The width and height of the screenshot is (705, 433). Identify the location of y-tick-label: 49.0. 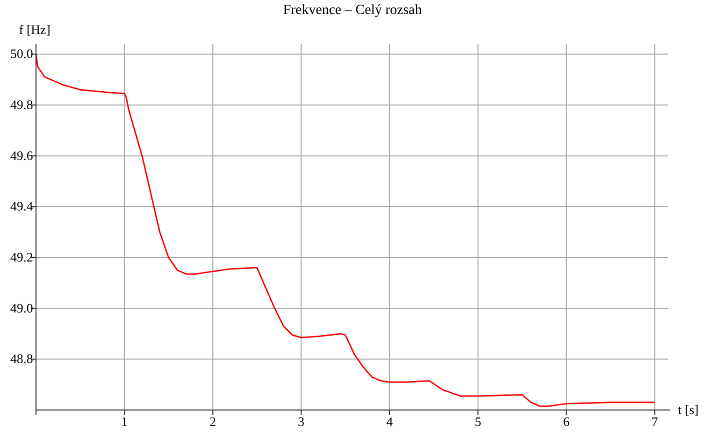
(21, 308).